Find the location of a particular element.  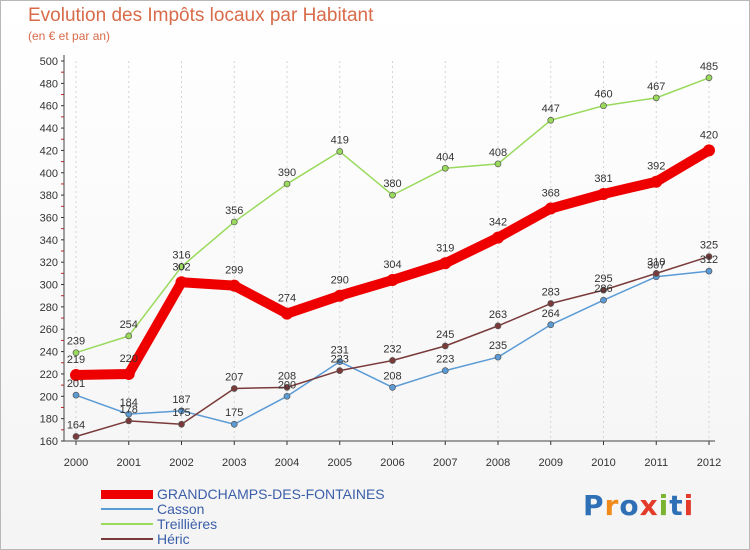

logo-letter: x is located at coordinates (649, 505).